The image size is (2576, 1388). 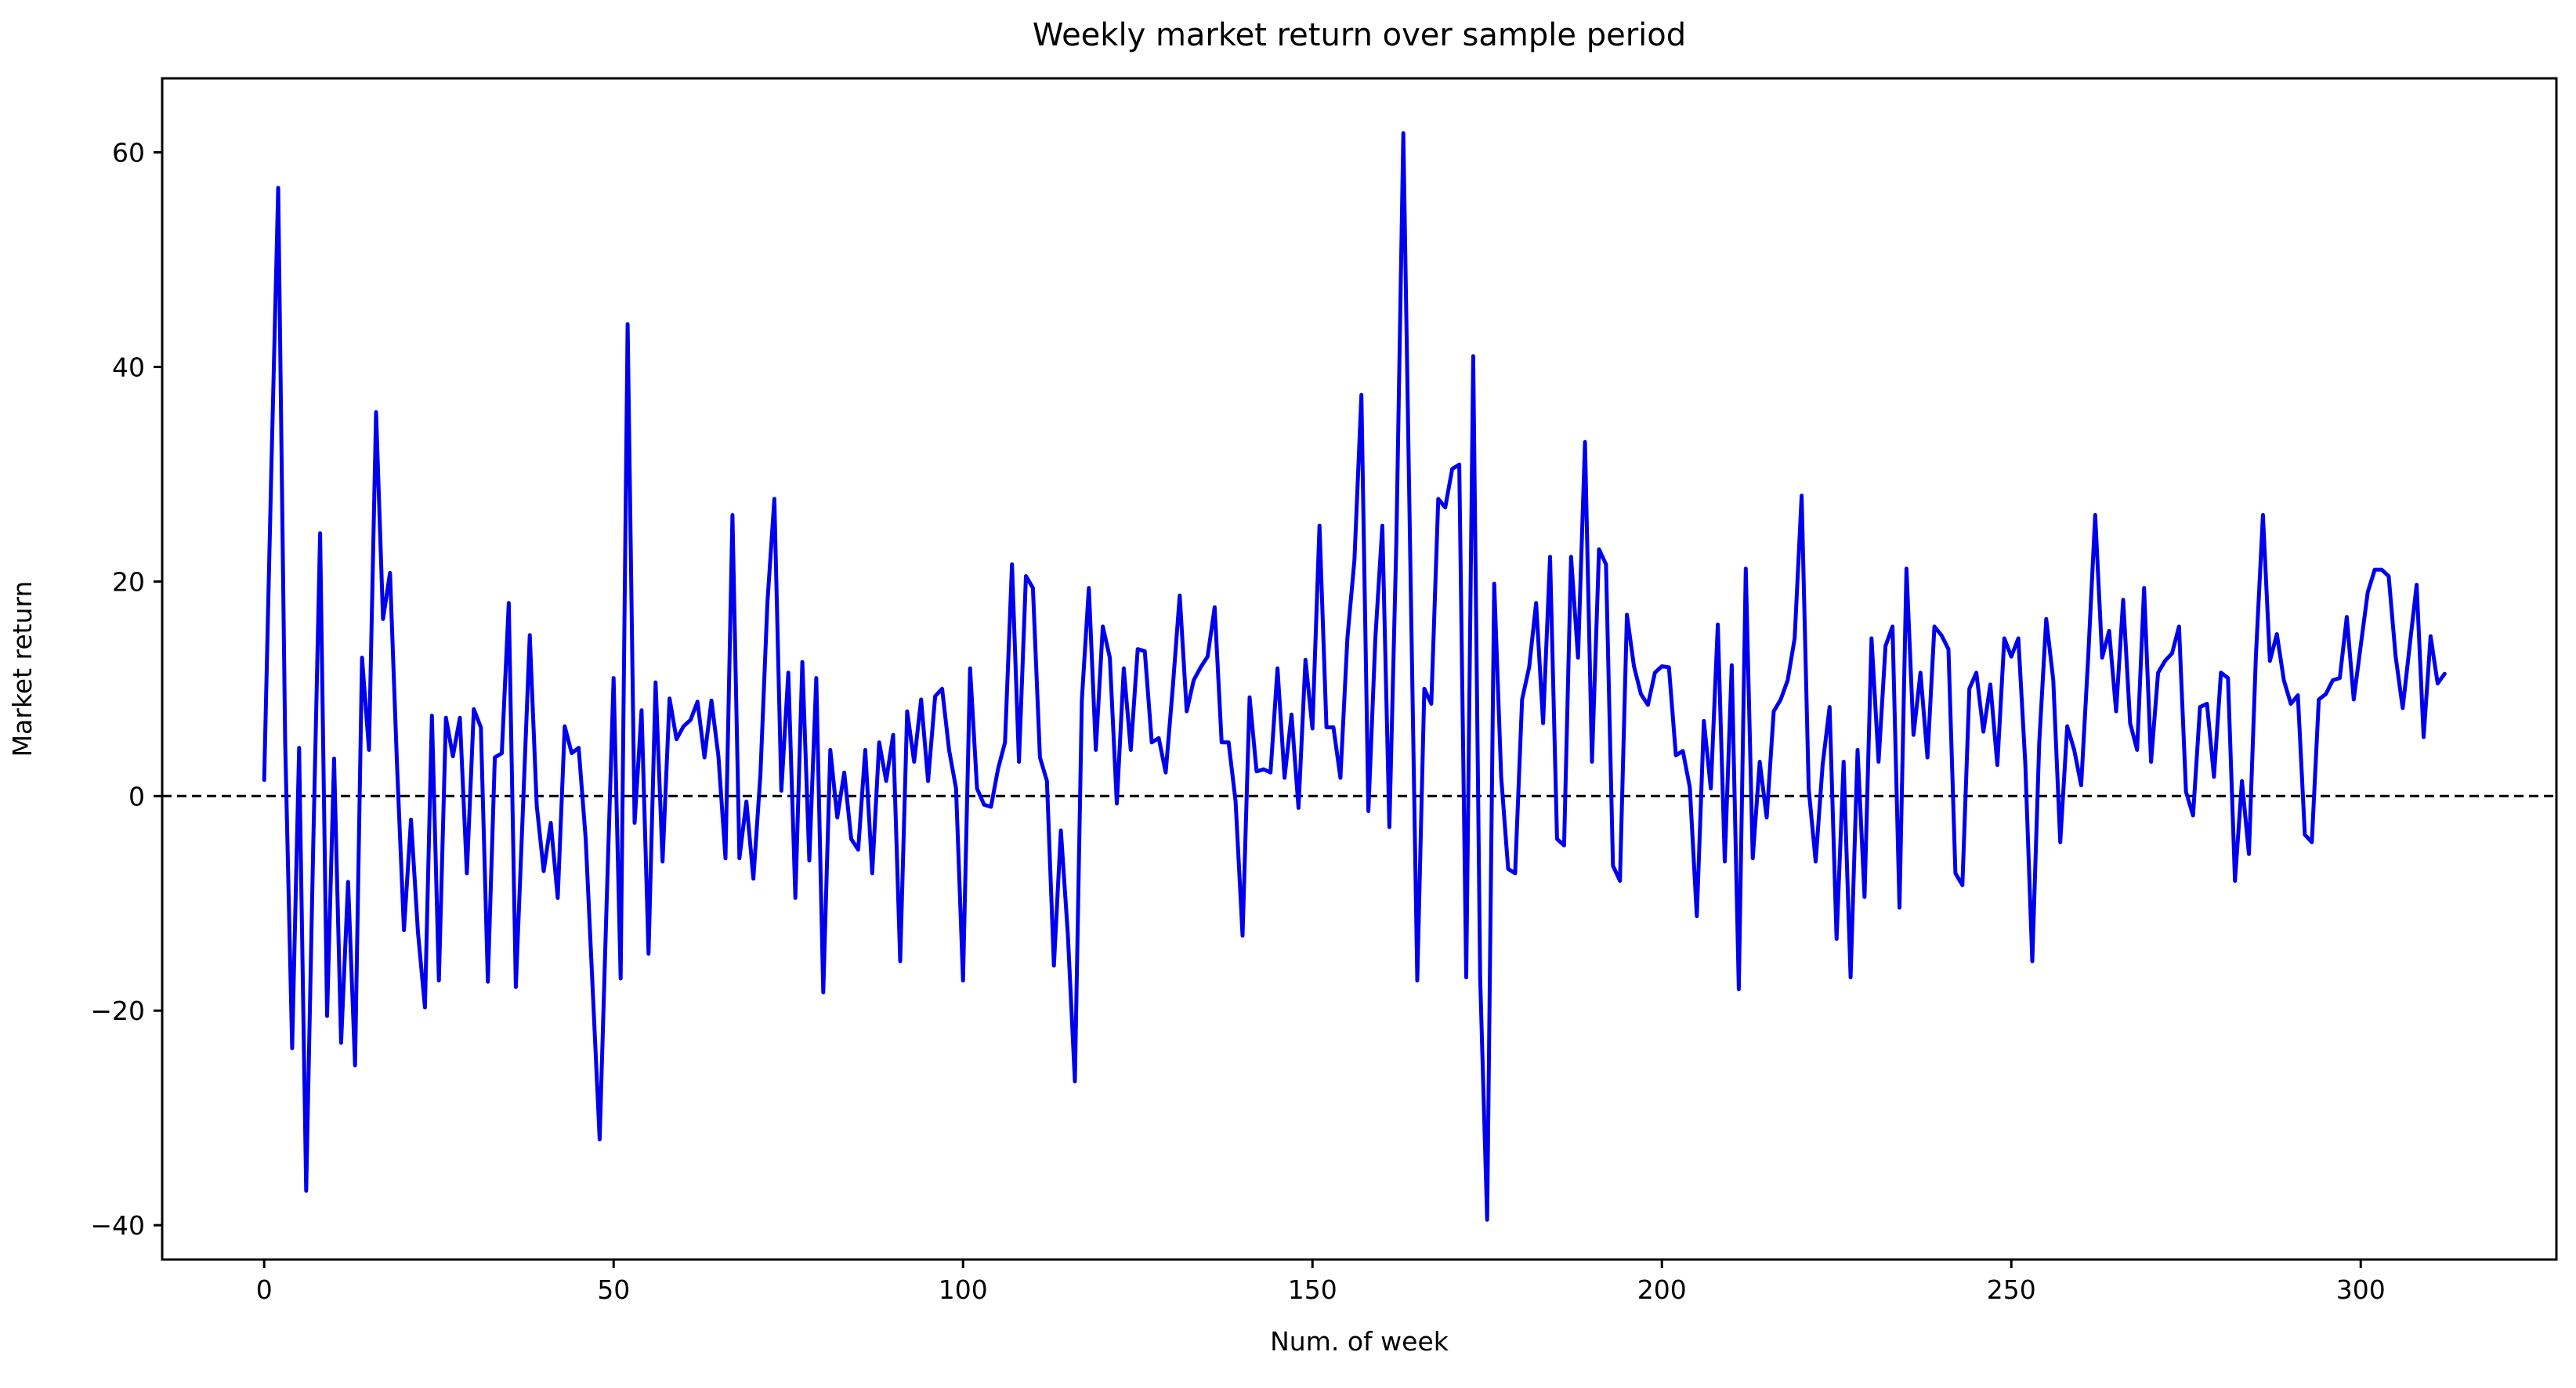 I want to click on y-tick-label: 40, so click(x=128, y=367).